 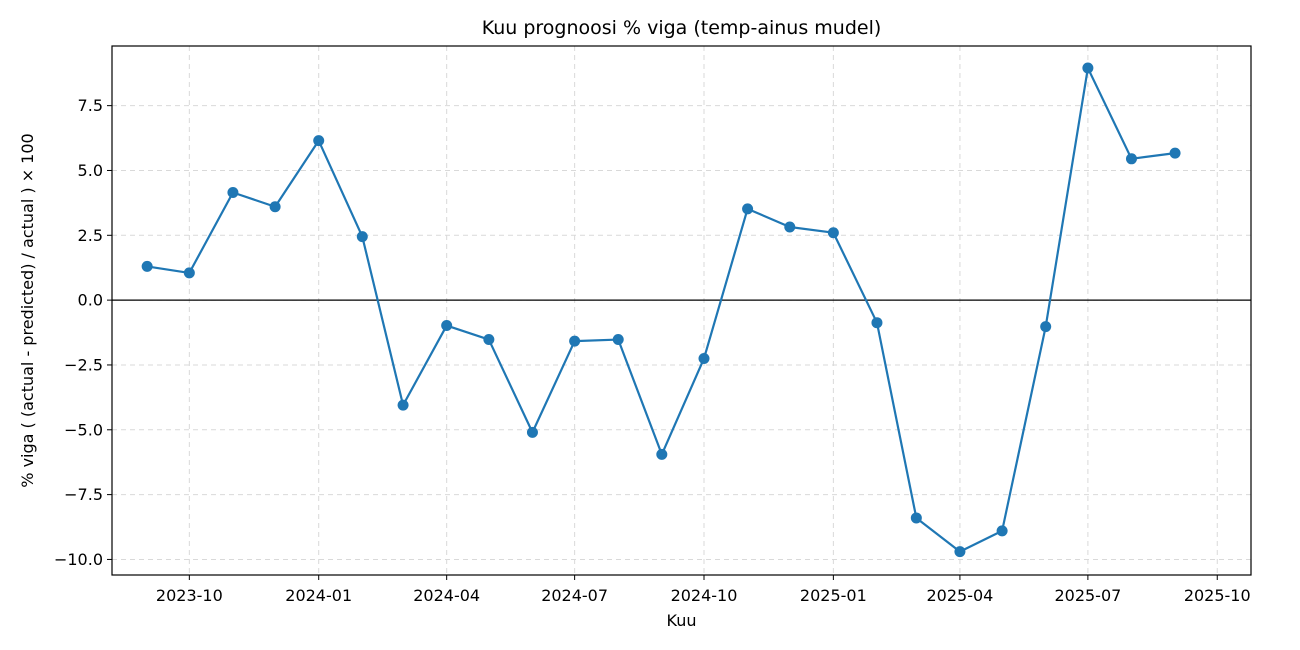 I want to click on x-tick-label: 2025-04, so click(x=959, y=595).